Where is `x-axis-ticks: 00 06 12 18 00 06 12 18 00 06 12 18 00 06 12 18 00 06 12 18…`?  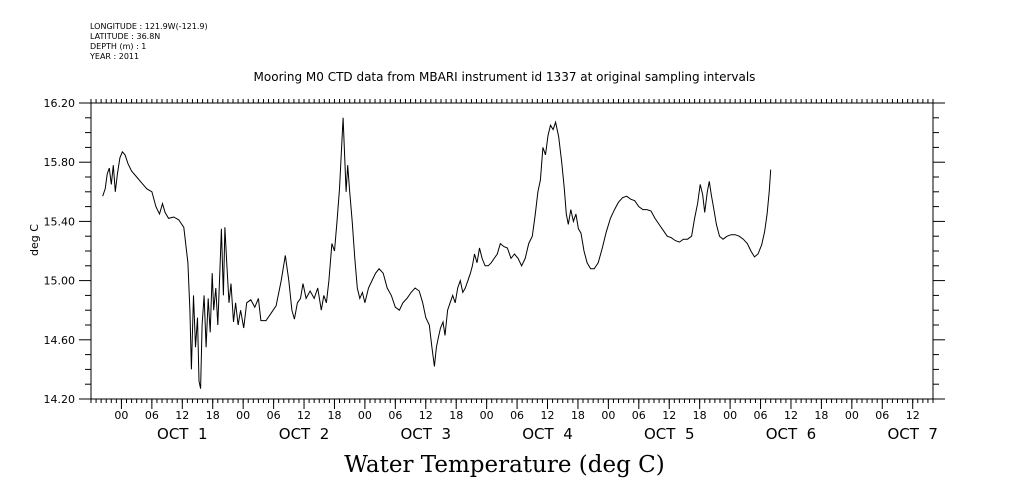
x-axis-ticks: 00 06 12 18 00 06 12 18 00 06 12 18 00 06 12 18 00 06 12 18… is located at coordinates (517, 410).